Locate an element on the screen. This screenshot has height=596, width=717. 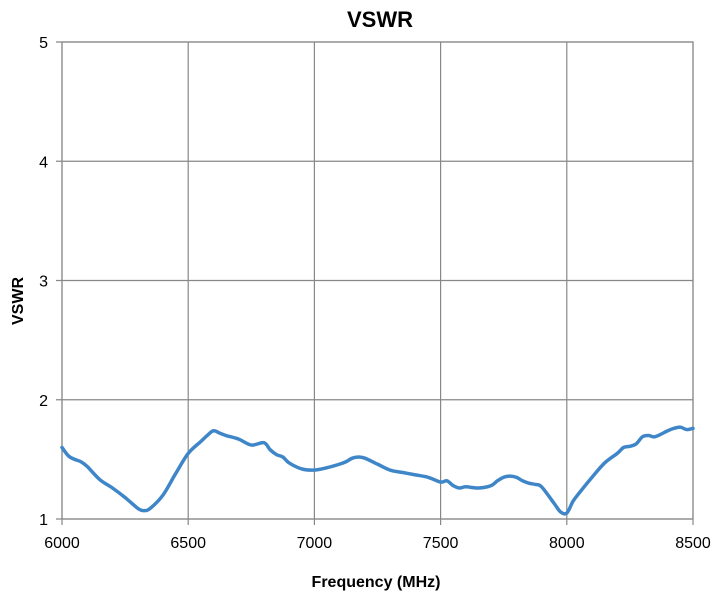
y-tick-label: 1 is located at coordinates (43, 520).